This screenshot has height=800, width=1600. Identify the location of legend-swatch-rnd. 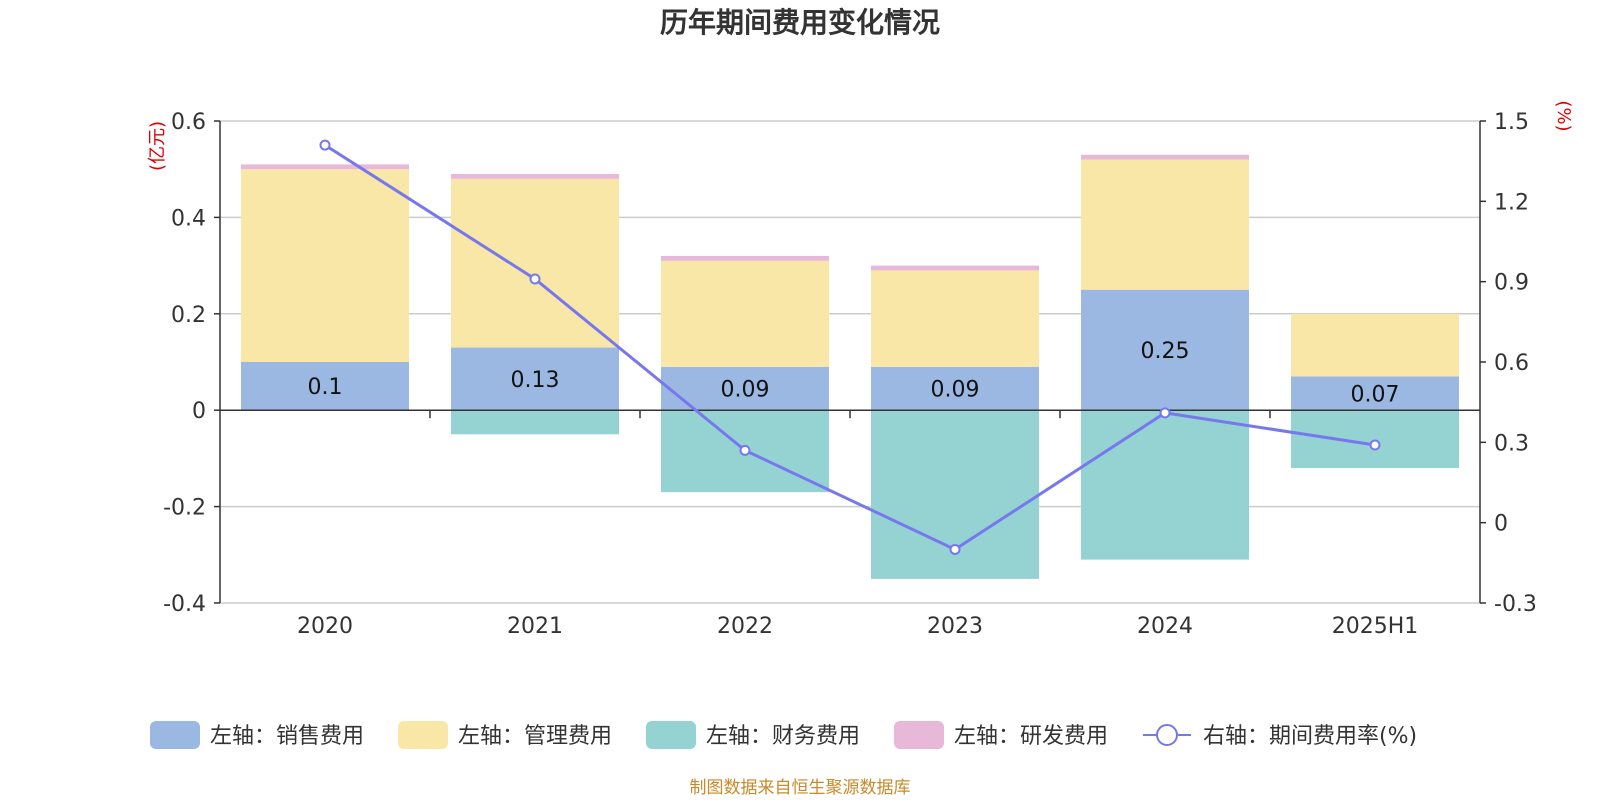
(919, 735).